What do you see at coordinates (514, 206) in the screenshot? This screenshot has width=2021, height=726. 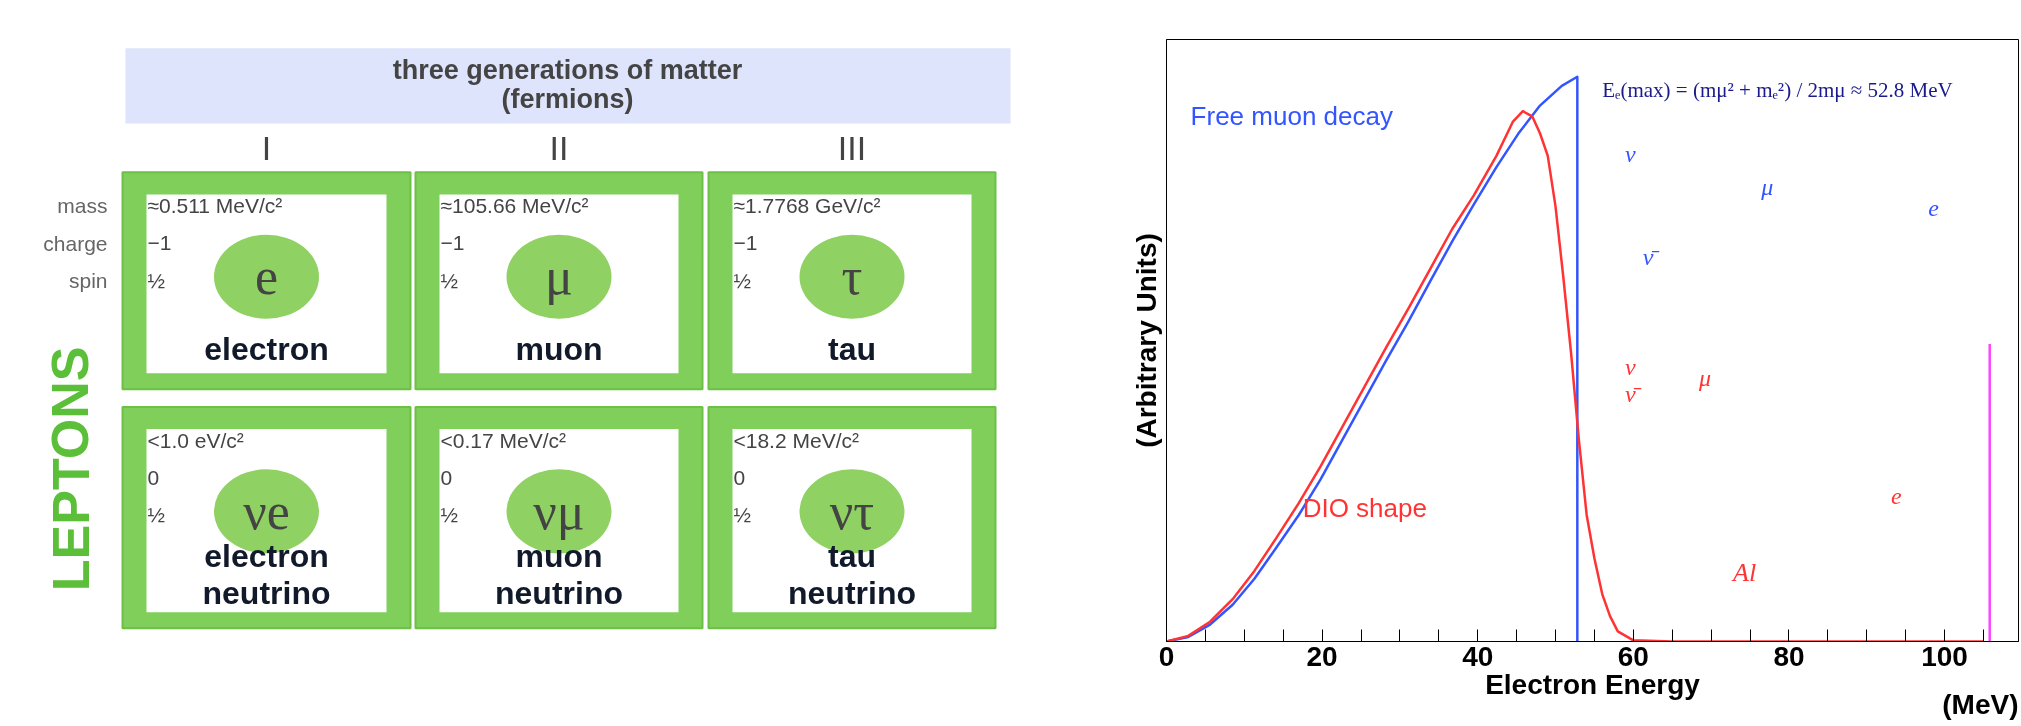 I see `text: ≈105.66 MeV/c²` at bounding box center [514, 206].